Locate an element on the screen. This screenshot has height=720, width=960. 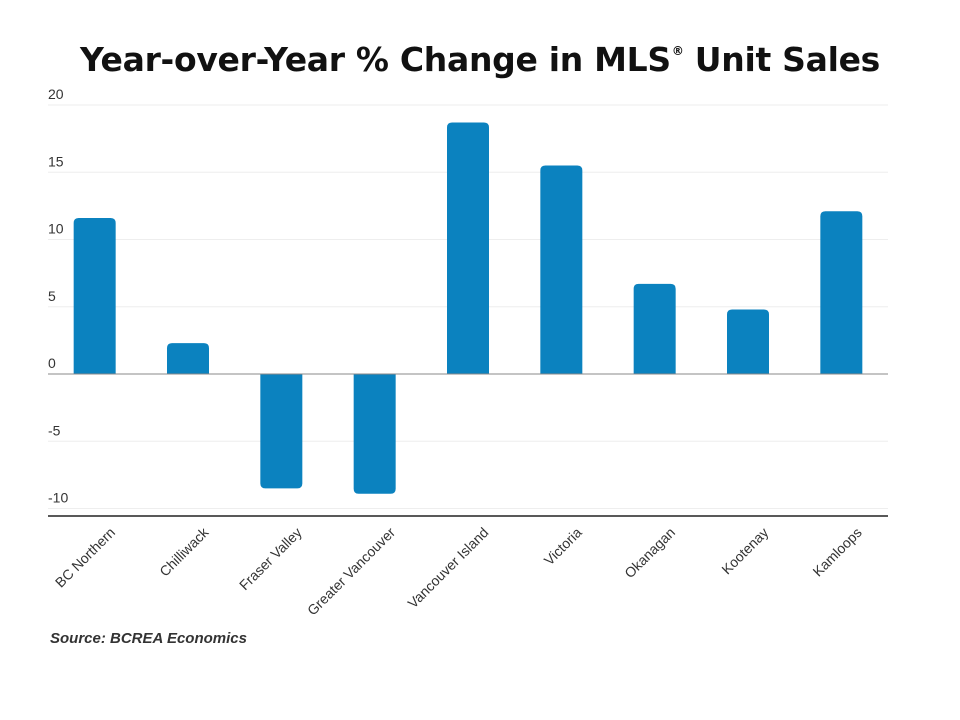
bar-fraser-valley is located at coordinates (281, 431).